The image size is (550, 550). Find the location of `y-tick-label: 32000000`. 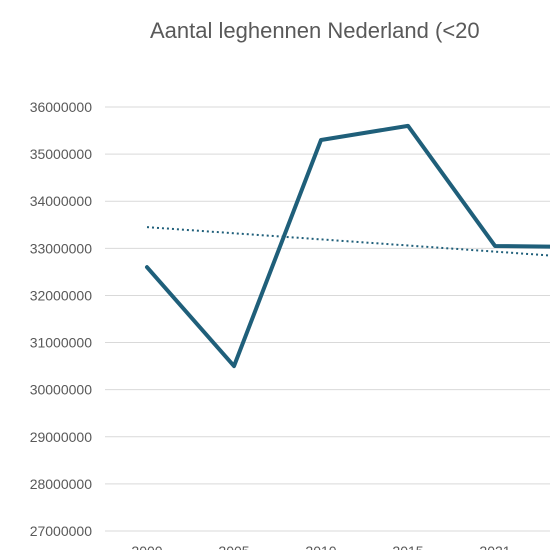

y-tick-label: 32000000 is located at coordinates (61, 295).